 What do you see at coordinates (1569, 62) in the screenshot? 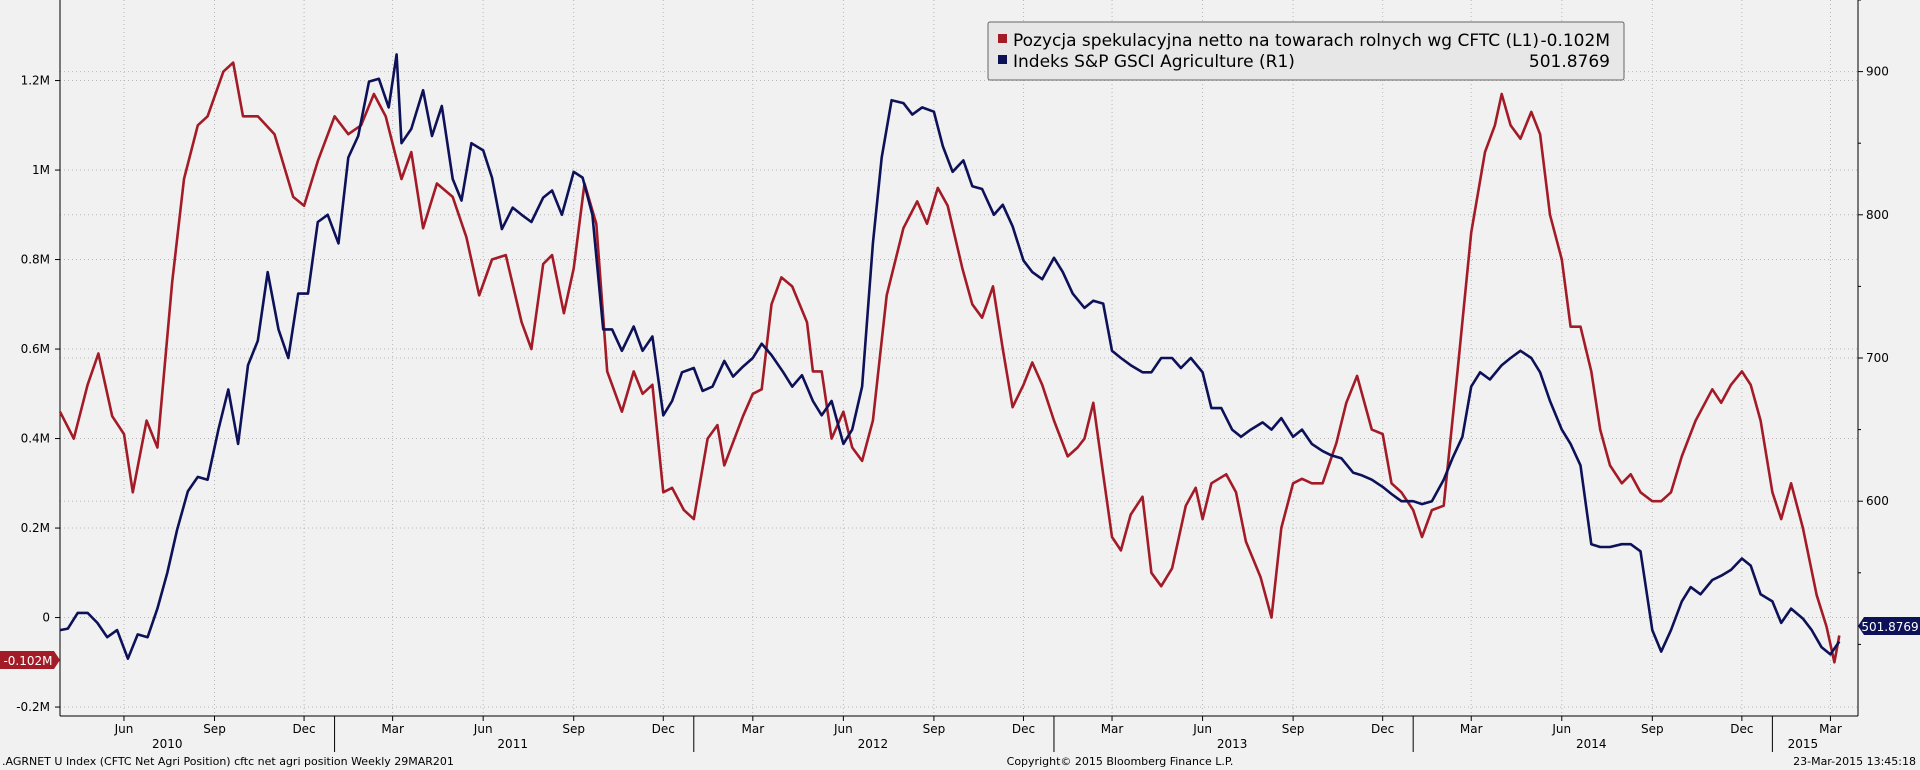
I see `legend-value-gsci: 501.8769` at bounding box center [1569, 62].